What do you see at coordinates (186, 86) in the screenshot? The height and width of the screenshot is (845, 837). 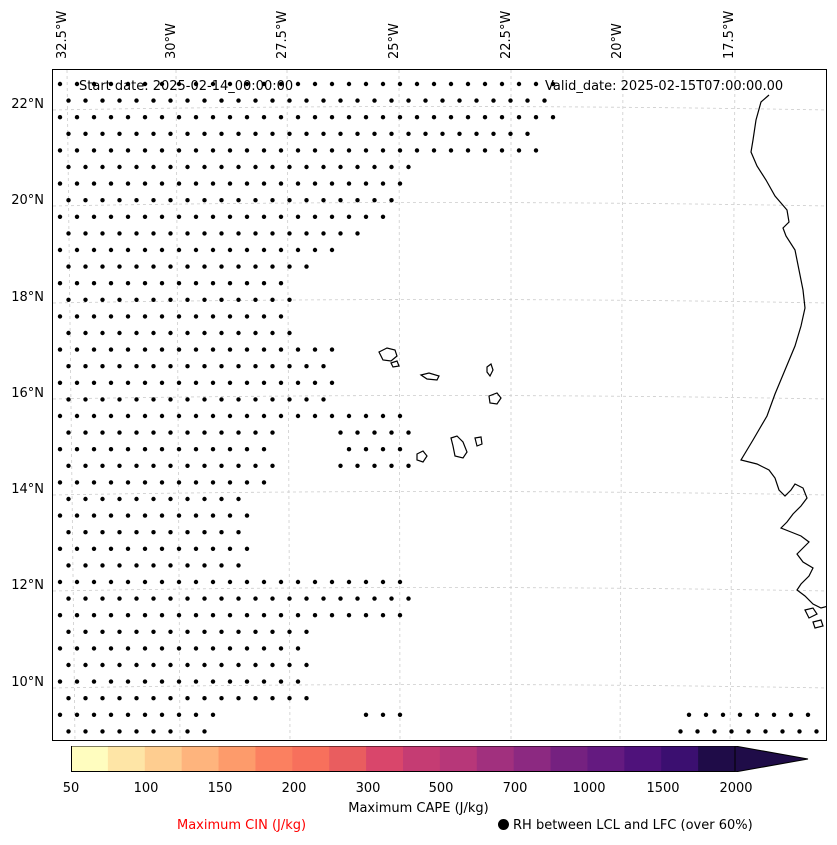 I see `start-date-label: Start date: 2025-02-14_00:00:00` at bounding box center [186, 86].